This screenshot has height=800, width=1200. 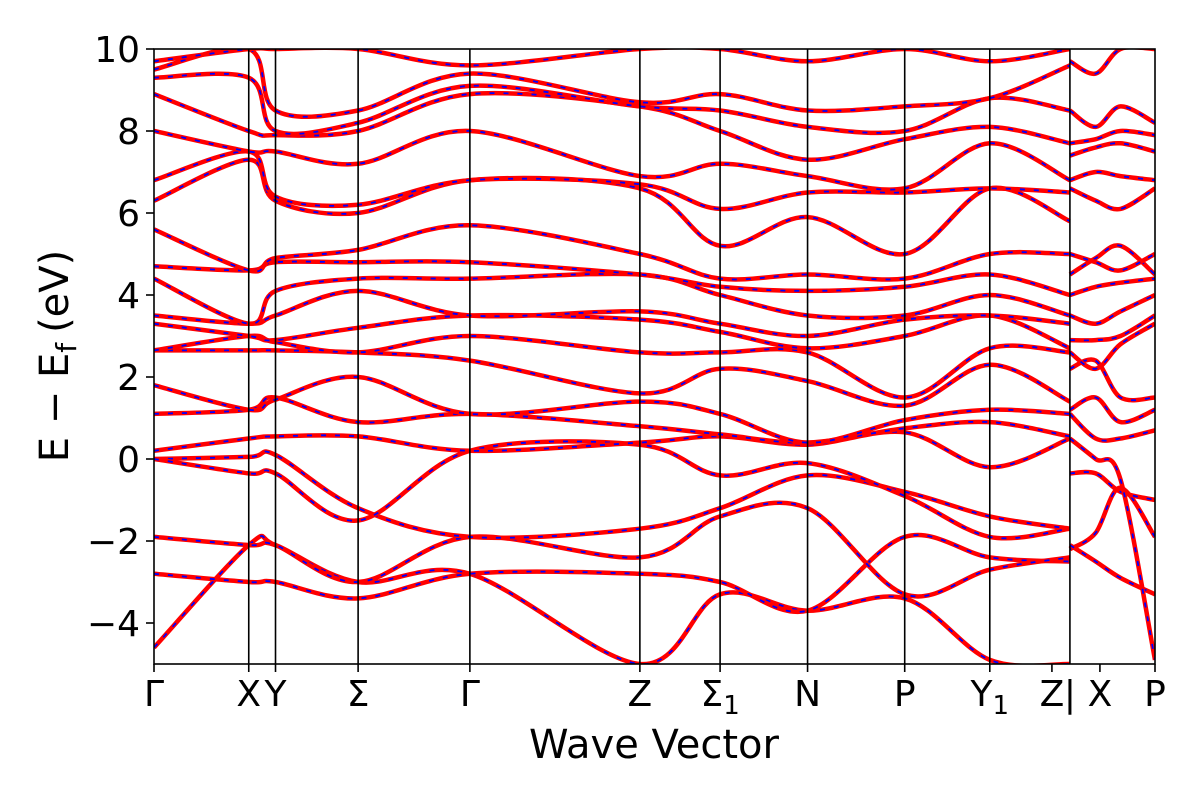 What do you see at coordinates (55, 291) in the screenshot?
I see `y-axis-label-unit: (eV)` at bounding box center [55, 291].